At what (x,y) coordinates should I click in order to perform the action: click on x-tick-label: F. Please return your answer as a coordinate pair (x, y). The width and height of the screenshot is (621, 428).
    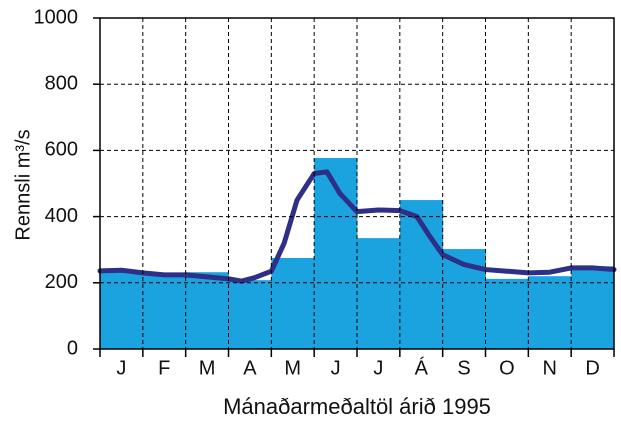
    Looking at the image, I should click on (164, 368).